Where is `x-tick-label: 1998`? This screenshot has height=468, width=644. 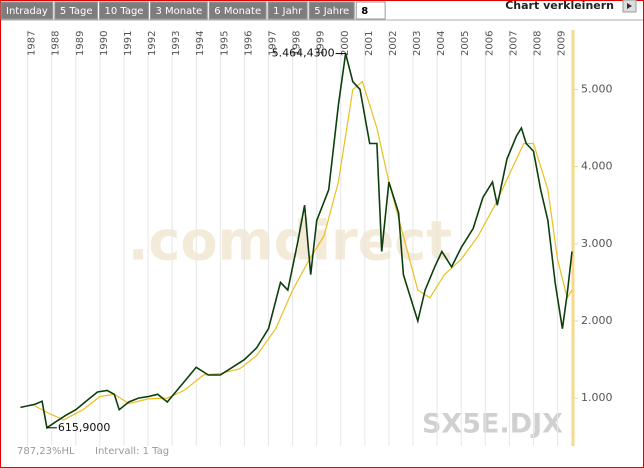
x-tick-label: 1998 is located at coordinates (297, 43).